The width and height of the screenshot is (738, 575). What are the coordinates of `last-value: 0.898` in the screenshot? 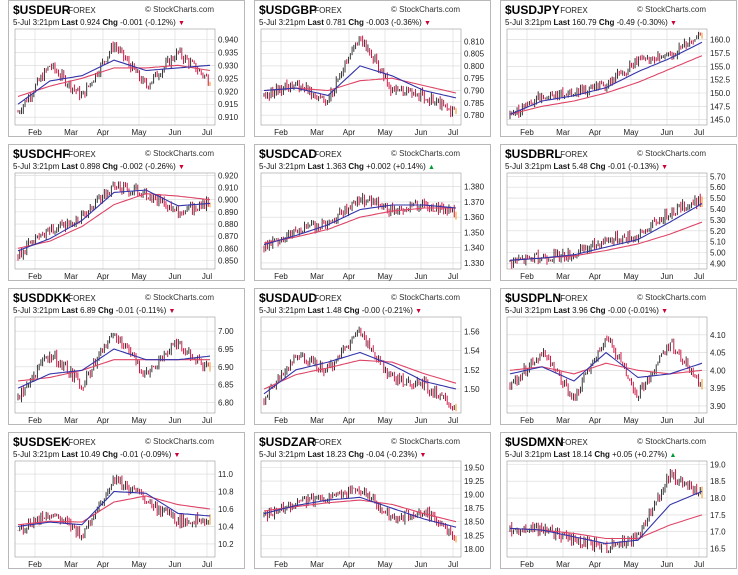 It's located at (91, 166).